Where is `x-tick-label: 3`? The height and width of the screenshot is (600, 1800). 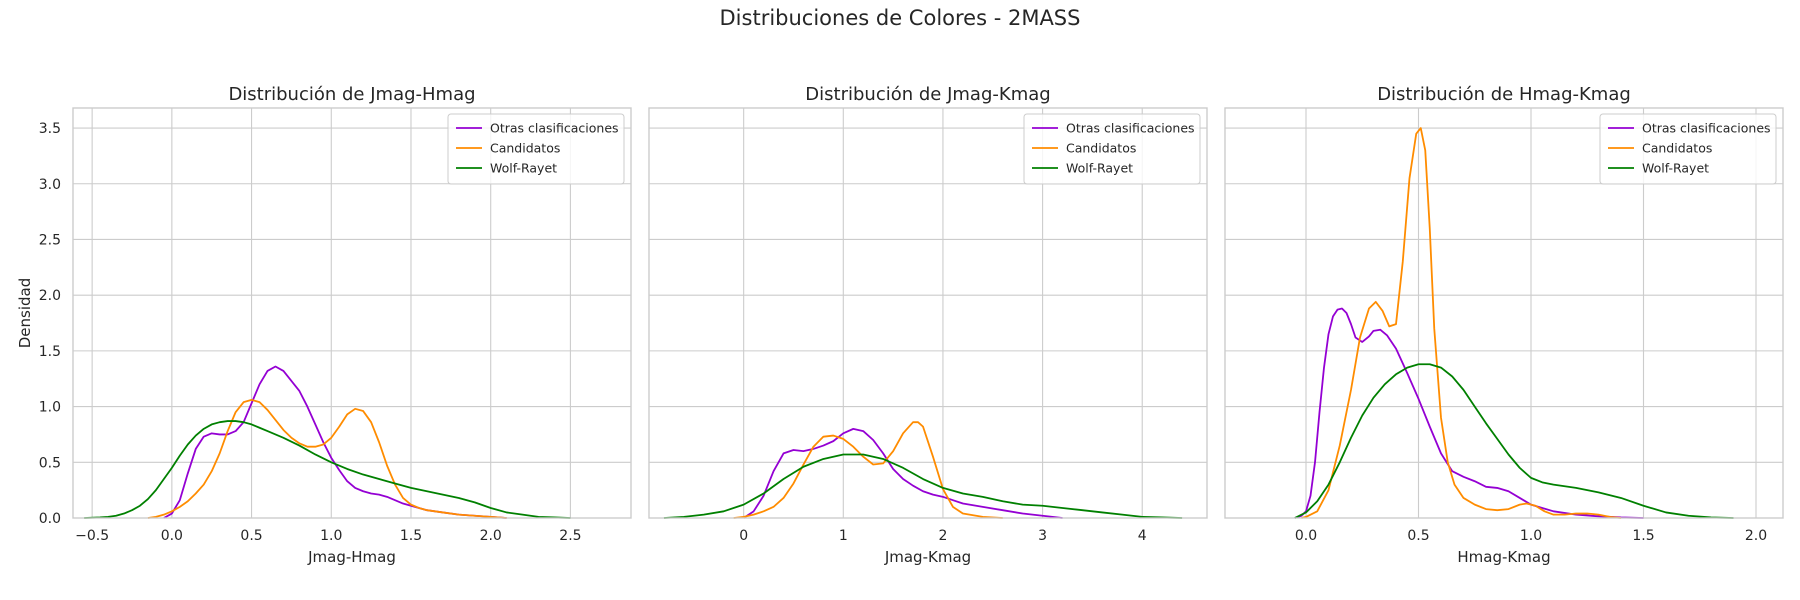
x-tick-label: 3 is located at coordinates (1042, 536).